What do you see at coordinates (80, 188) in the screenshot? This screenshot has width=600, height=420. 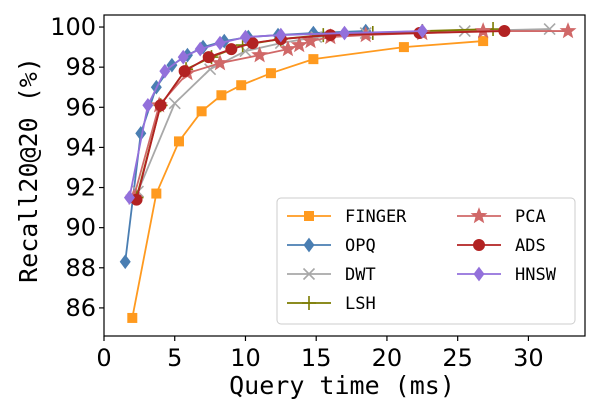 I see `y-tick-label: 92` at bounding box center [80, 188].